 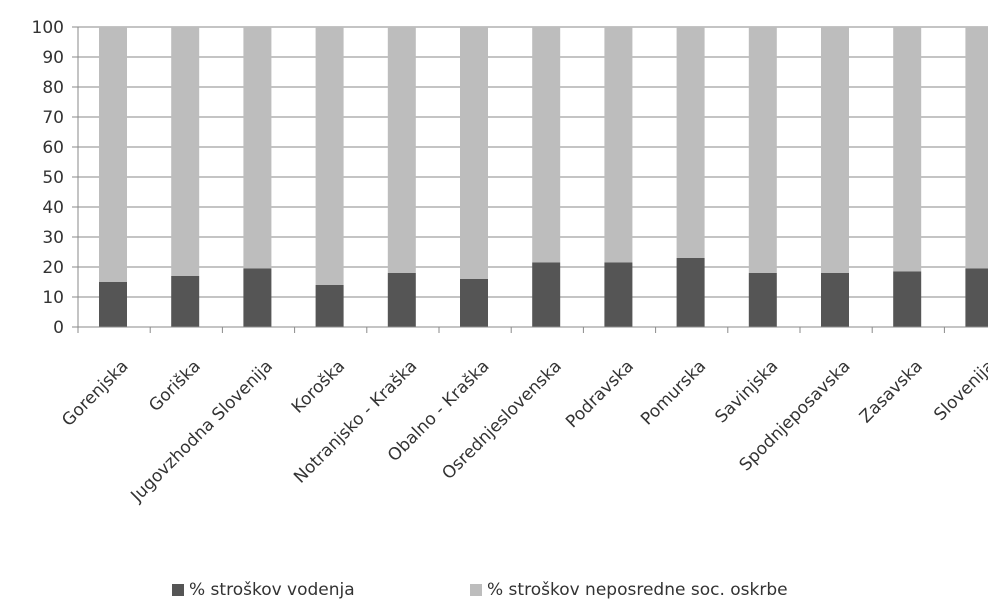 I want to click on legend-label-vodenja: % stroškov vodenja, so click(x=272, y=590).